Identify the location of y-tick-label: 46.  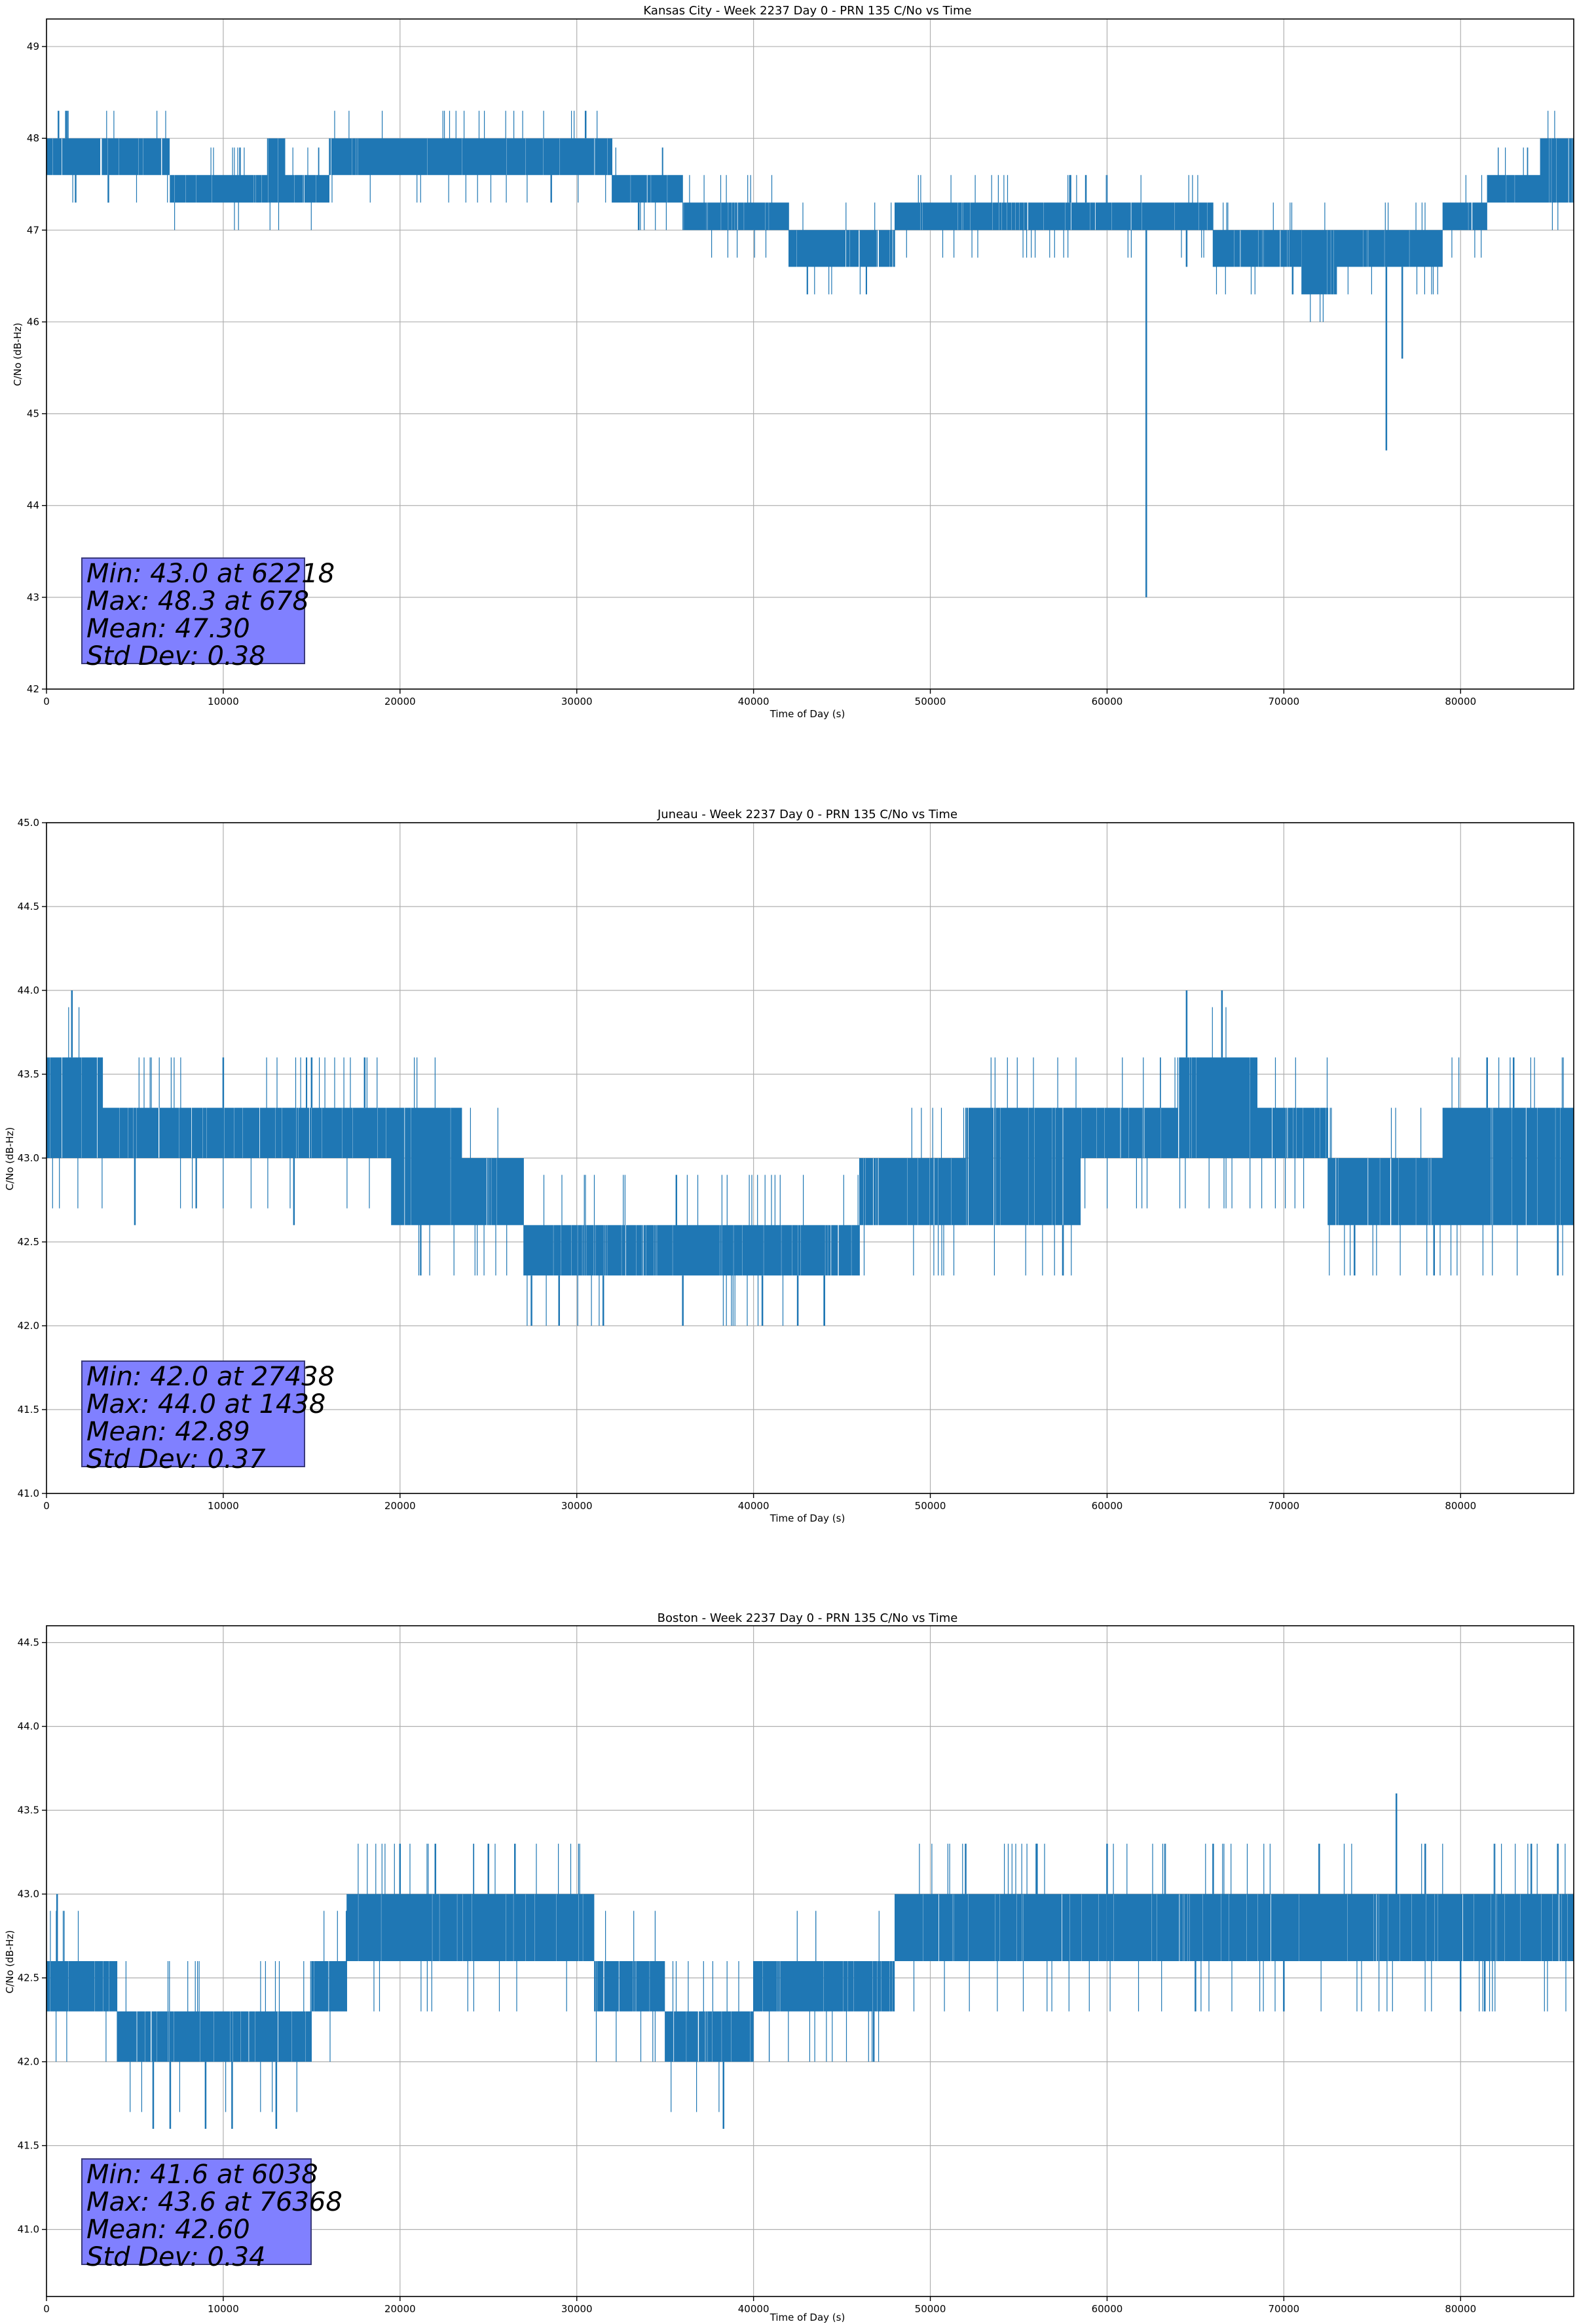
(33, 322).